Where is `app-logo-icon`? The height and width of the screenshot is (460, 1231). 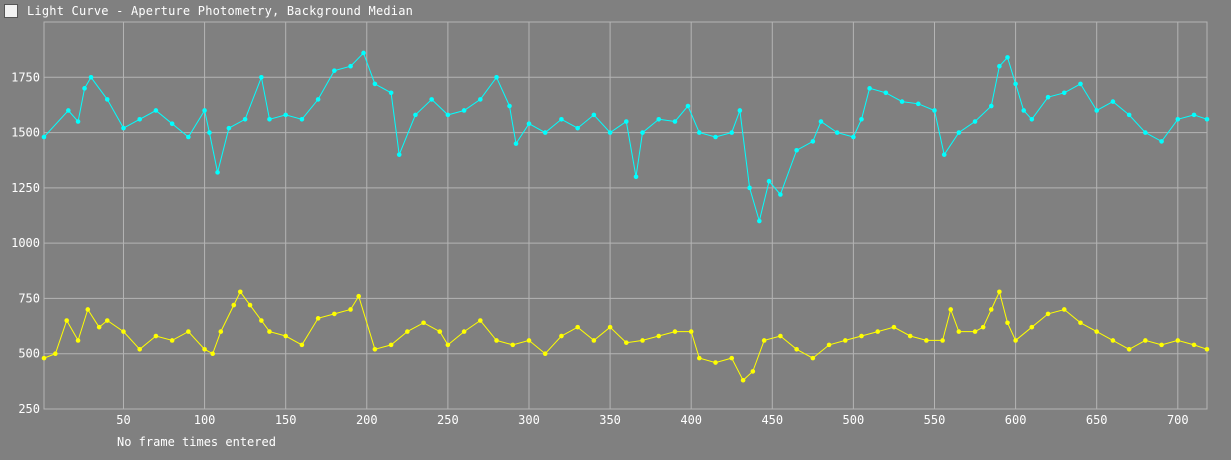 app-logo-icon is located at coordinates (11, 11).